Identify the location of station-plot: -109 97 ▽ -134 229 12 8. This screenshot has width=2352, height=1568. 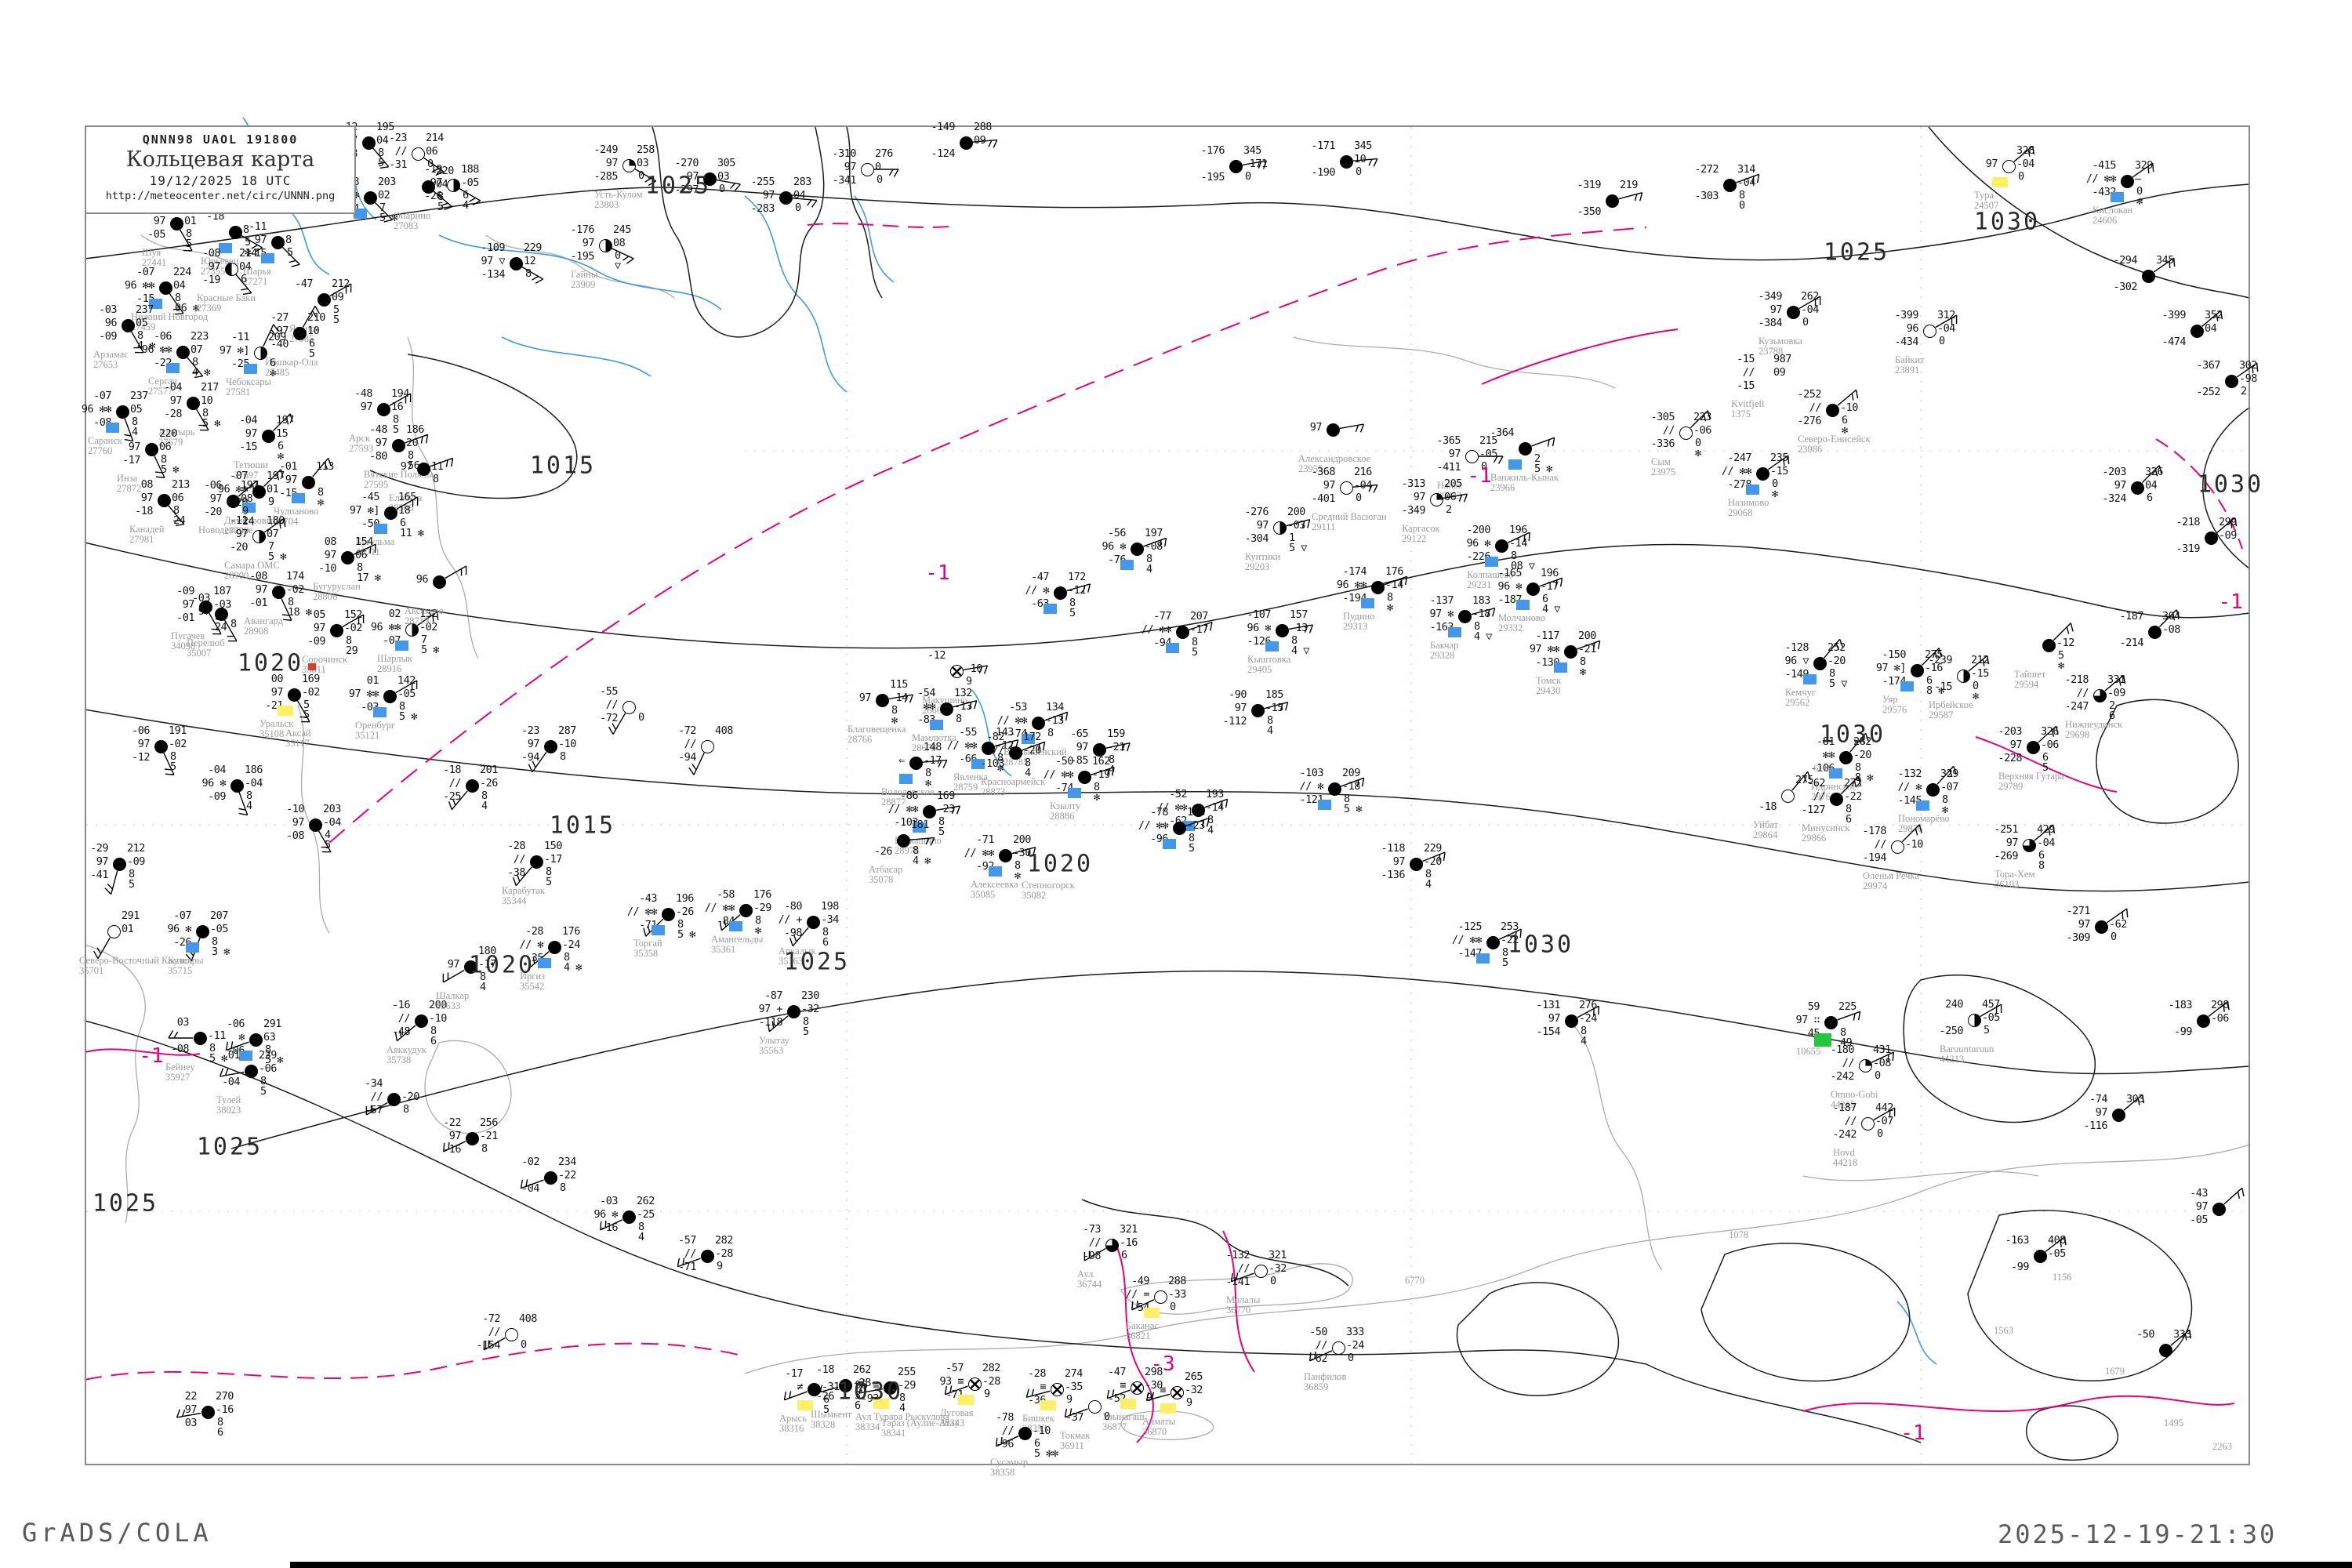
(520, 271).